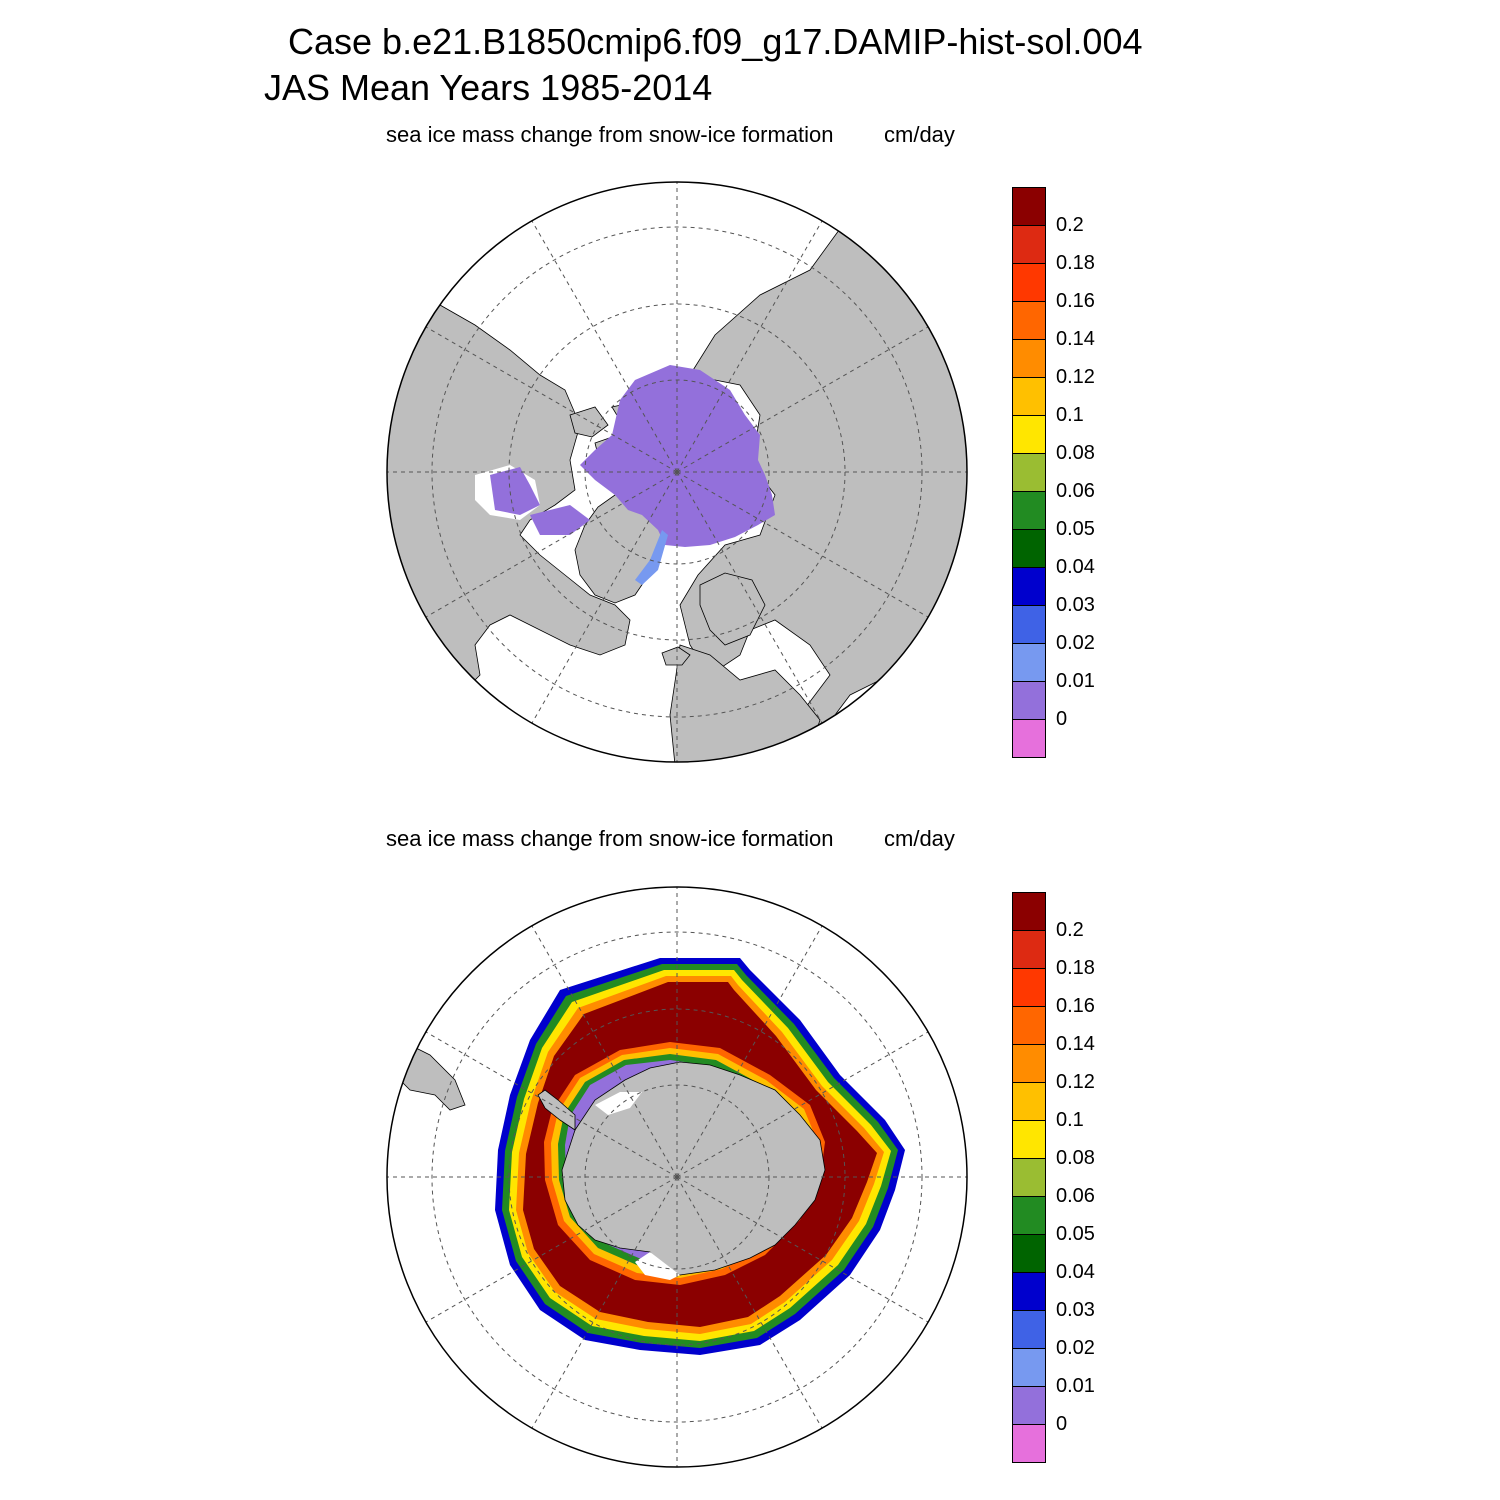 The image size is (1500, 1500). What do you see at coordinates (1075, 681) in the screenshot?
I see `north-colorbar-label: 0.01` at bounding box center [1075, 681].